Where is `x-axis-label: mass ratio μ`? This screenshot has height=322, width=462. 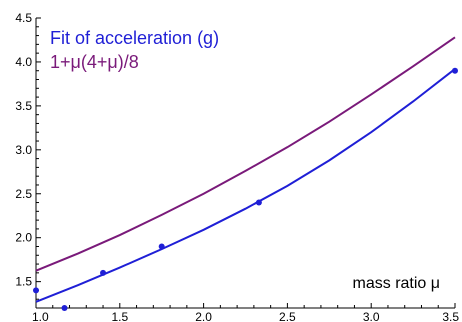
x-axis-label: mass ratio μ is located at coordinates (396, 283).